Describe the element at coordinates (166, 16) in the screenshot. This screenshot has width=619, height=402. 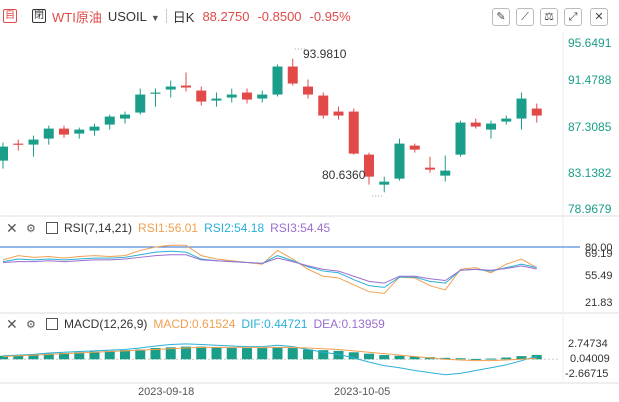
I see `divider` at that location.